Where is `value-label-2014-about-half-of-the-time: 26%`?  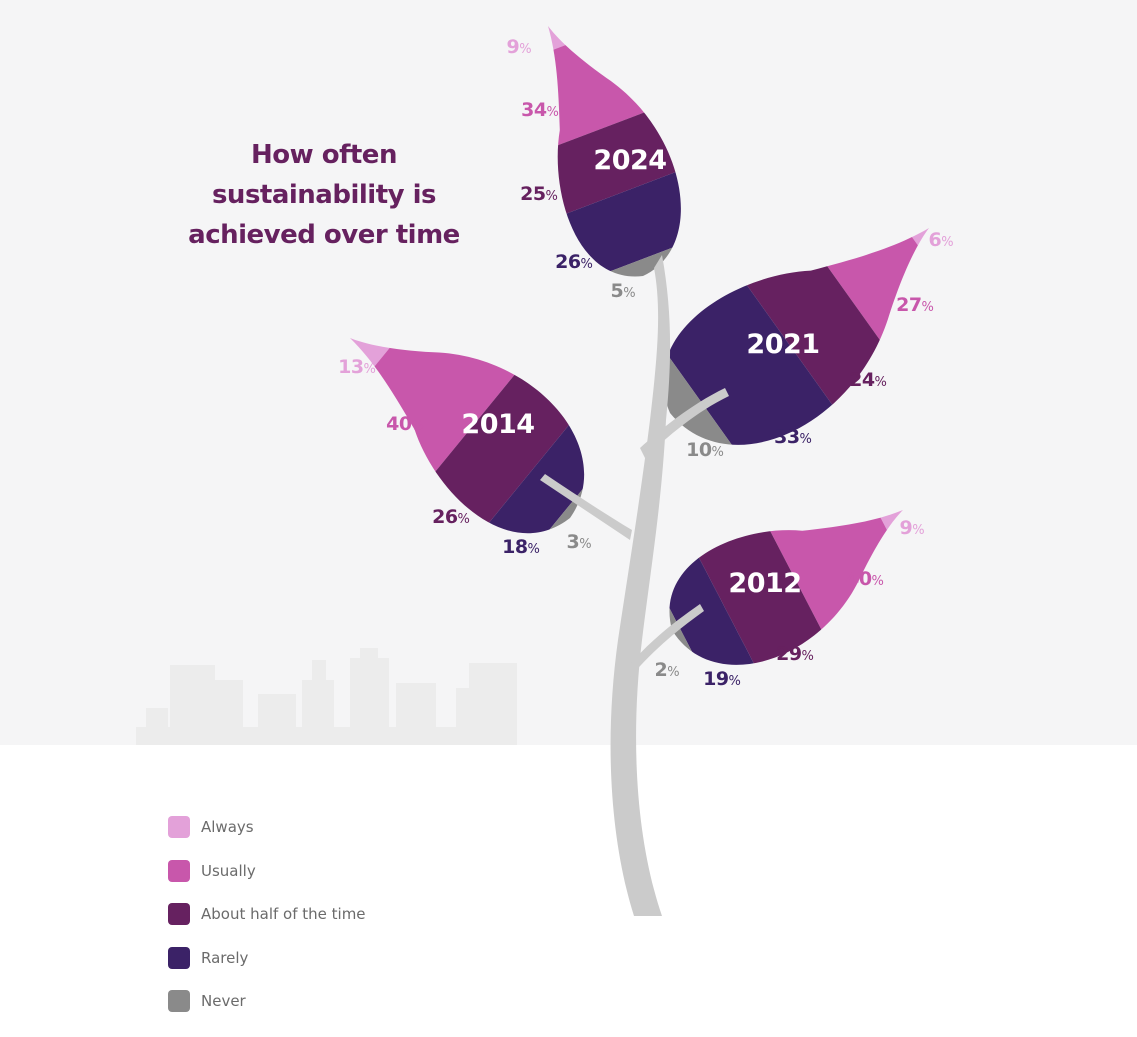
value-label-2014-about-half-of-the-time: 26% is located at coordinates (451, 517).